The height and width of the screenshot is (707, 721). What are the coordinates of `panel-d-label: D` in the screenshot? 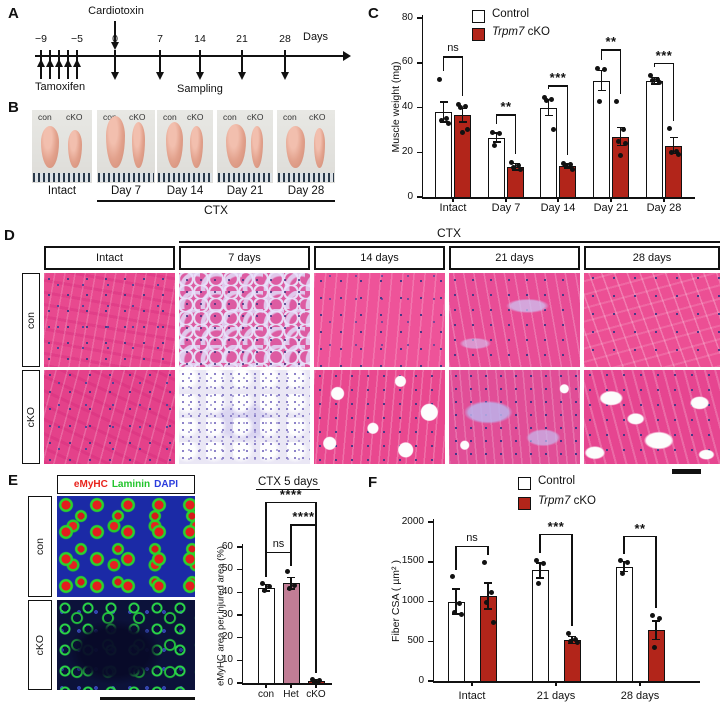 It's located at (9, 235).